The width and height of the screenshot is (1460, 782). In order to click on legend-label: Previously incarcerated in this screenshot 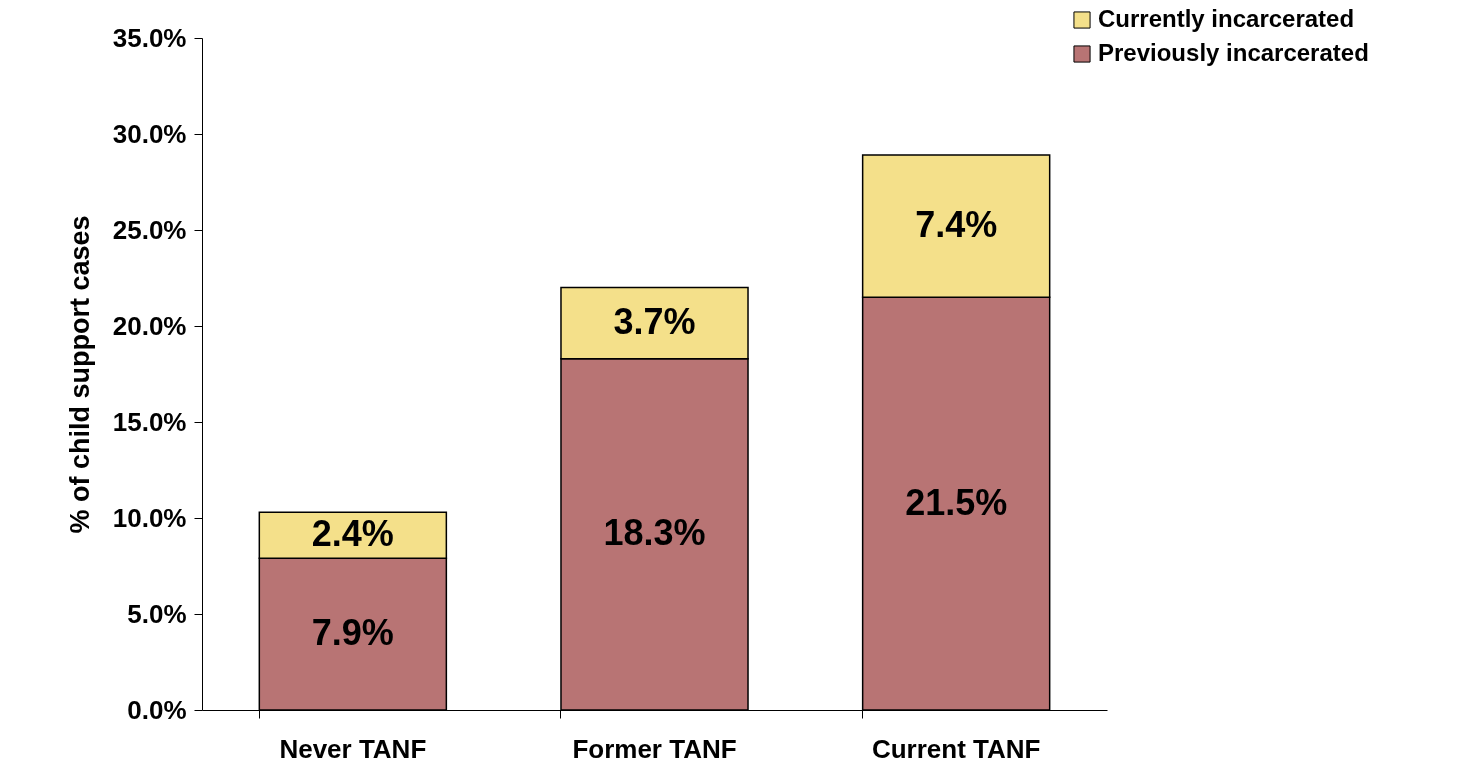, I will do `click(1233, 52)`.